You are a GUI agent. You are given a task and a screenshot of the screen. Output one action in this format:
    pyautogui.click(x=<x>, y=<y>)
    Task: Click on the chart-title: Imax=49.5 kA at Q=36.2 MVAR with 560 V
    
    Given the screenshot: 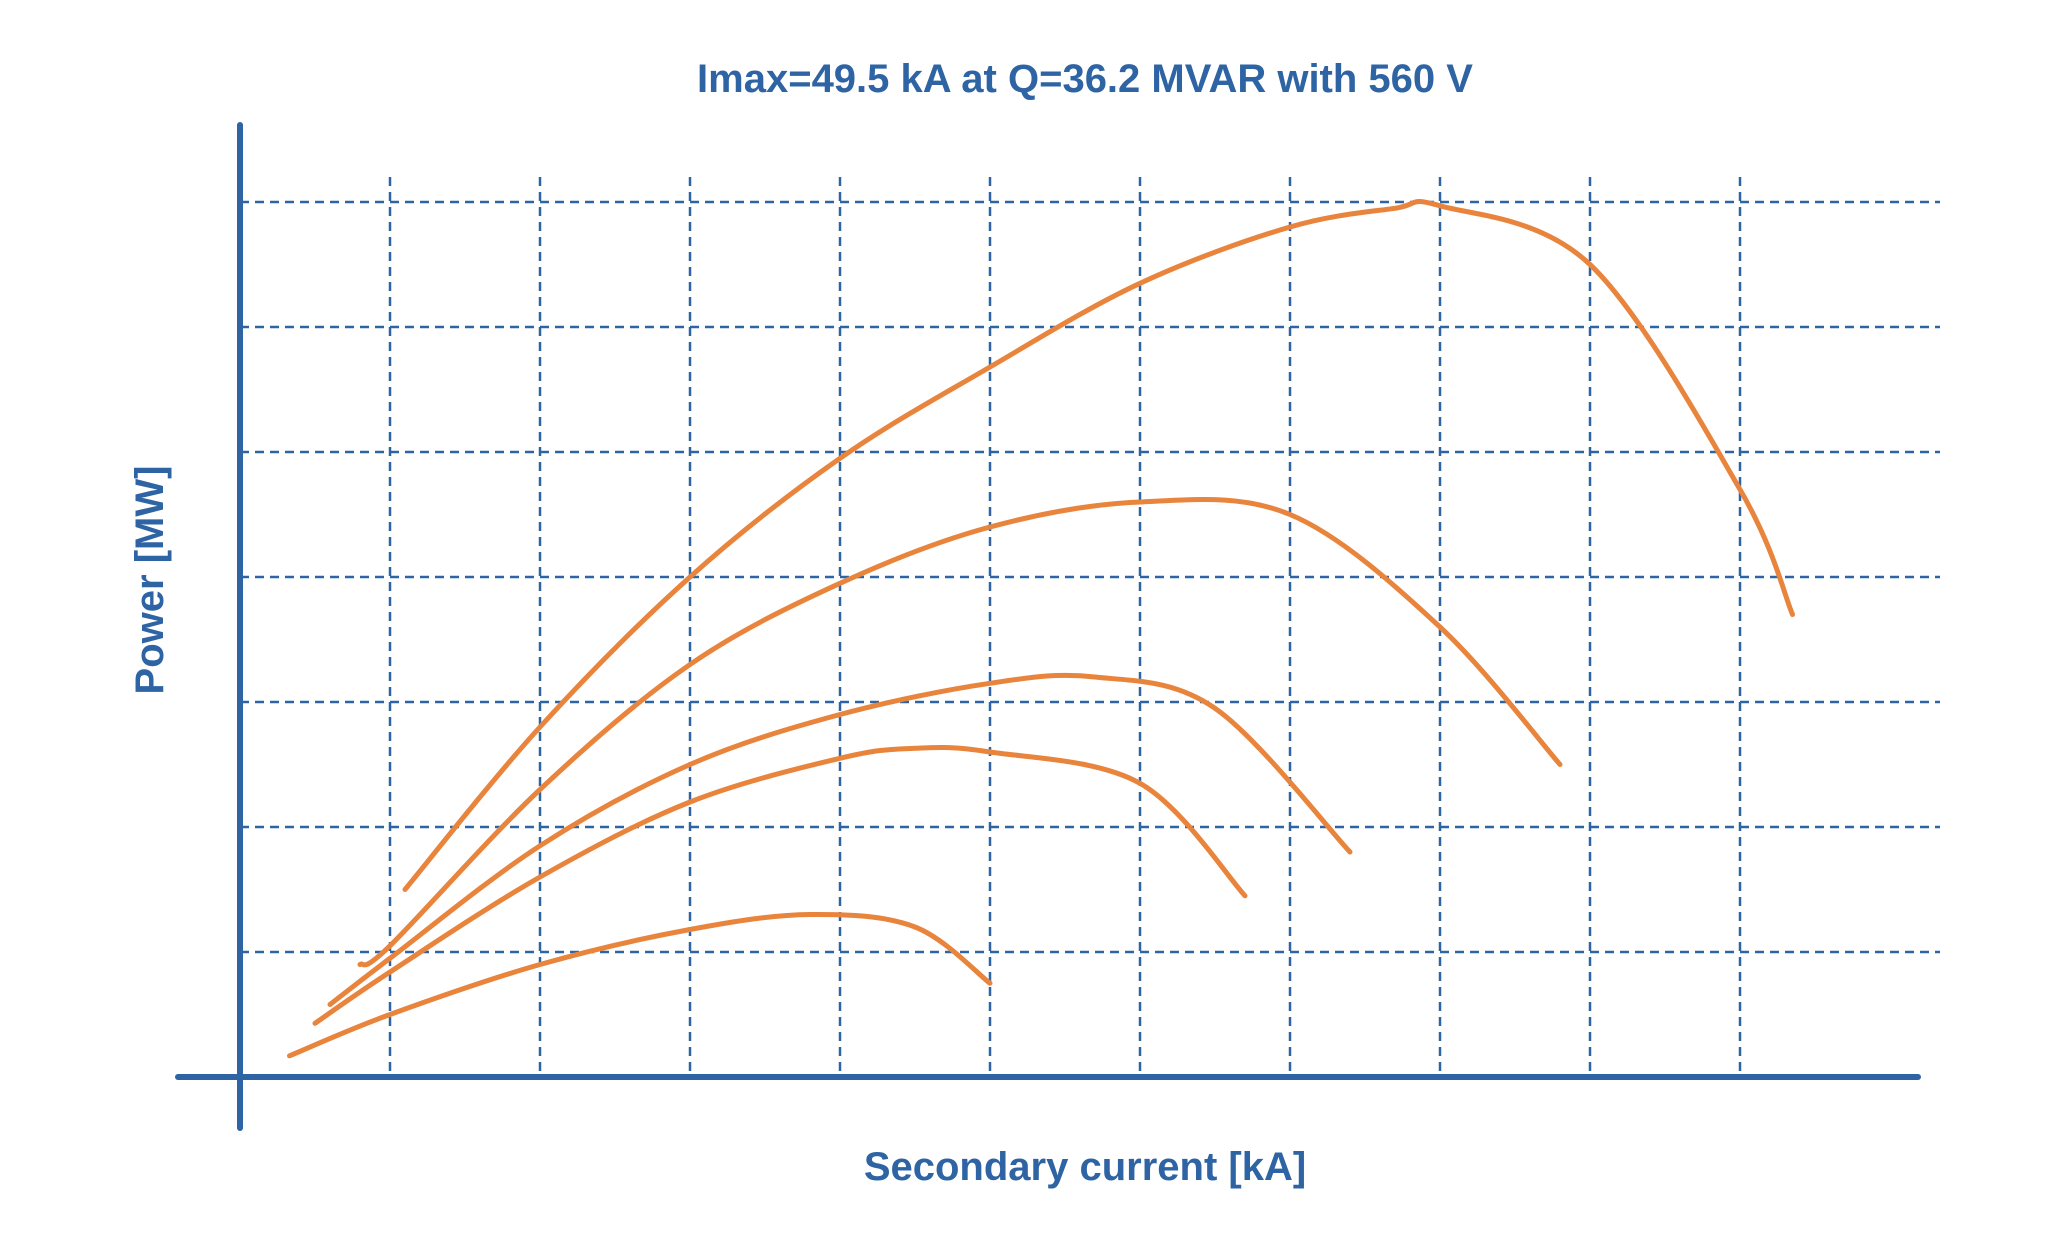 What is the action you would take?
    pyautogui.click(x=1085, y=79)
    